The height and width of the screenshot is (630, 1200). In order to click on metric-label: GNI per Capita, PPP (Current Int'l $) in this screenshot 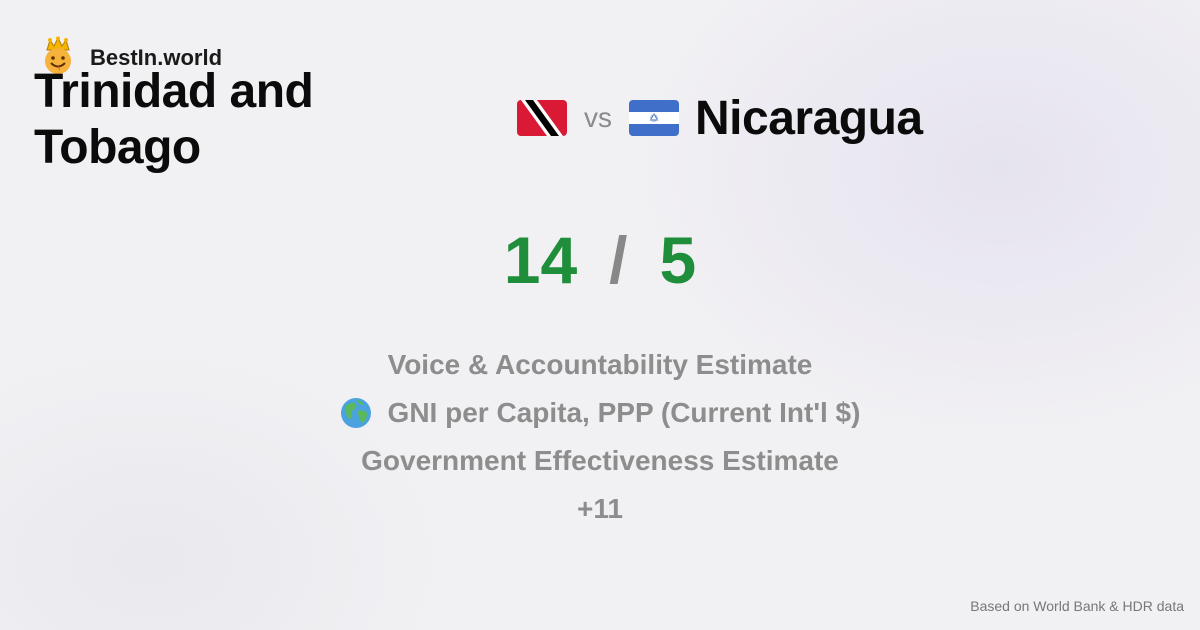, I will do `click(624, 412)`.